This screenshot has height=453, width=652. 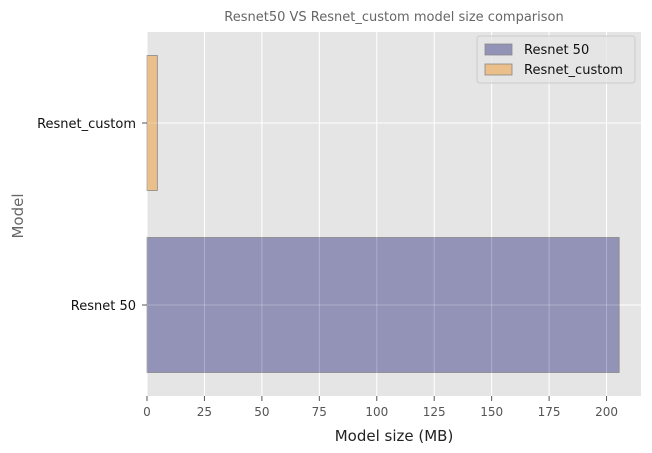 What do you see at coordinates (86, 124) in the screenshot?
I see `y-tick-label: Resnet_custom` at bounding box center [86, 124].